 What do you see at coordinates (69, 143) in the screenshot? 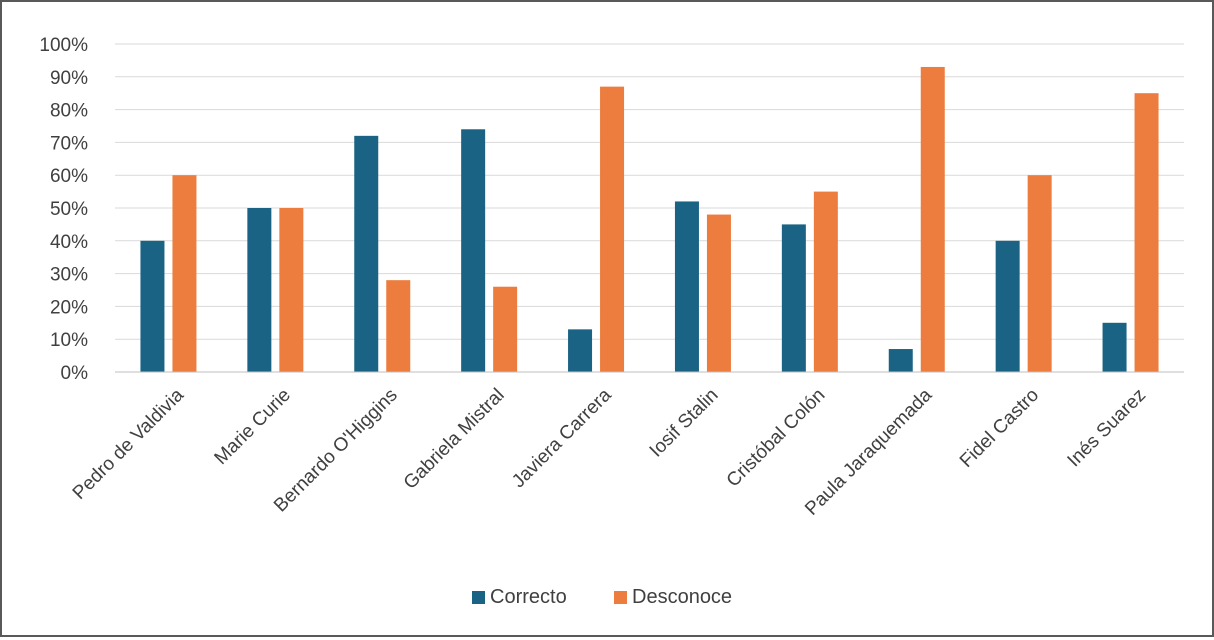
I see `y-tick-label: 70%` at bounding box center [69, 143].